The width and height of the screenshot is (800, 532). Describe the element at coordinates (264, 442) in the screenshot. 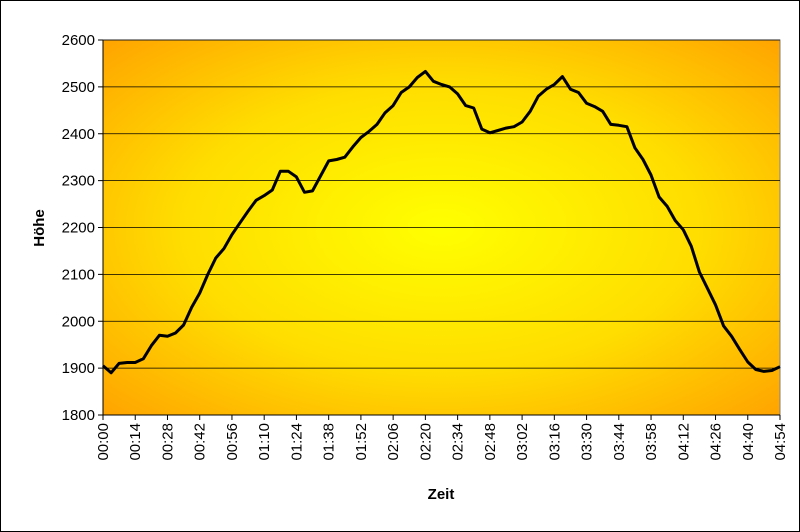

I see `x-tick-label: 01:10` at that location.